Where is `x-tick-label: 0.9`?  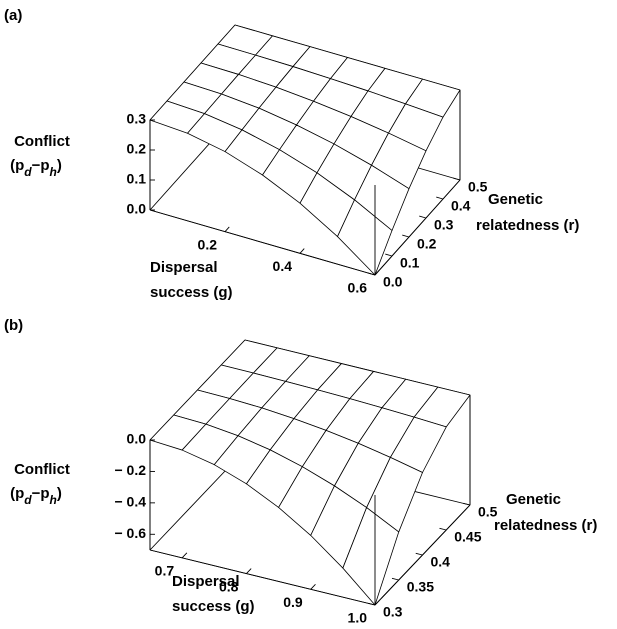
x-tick-label: 0.9 is located at coordinates (293, 602).